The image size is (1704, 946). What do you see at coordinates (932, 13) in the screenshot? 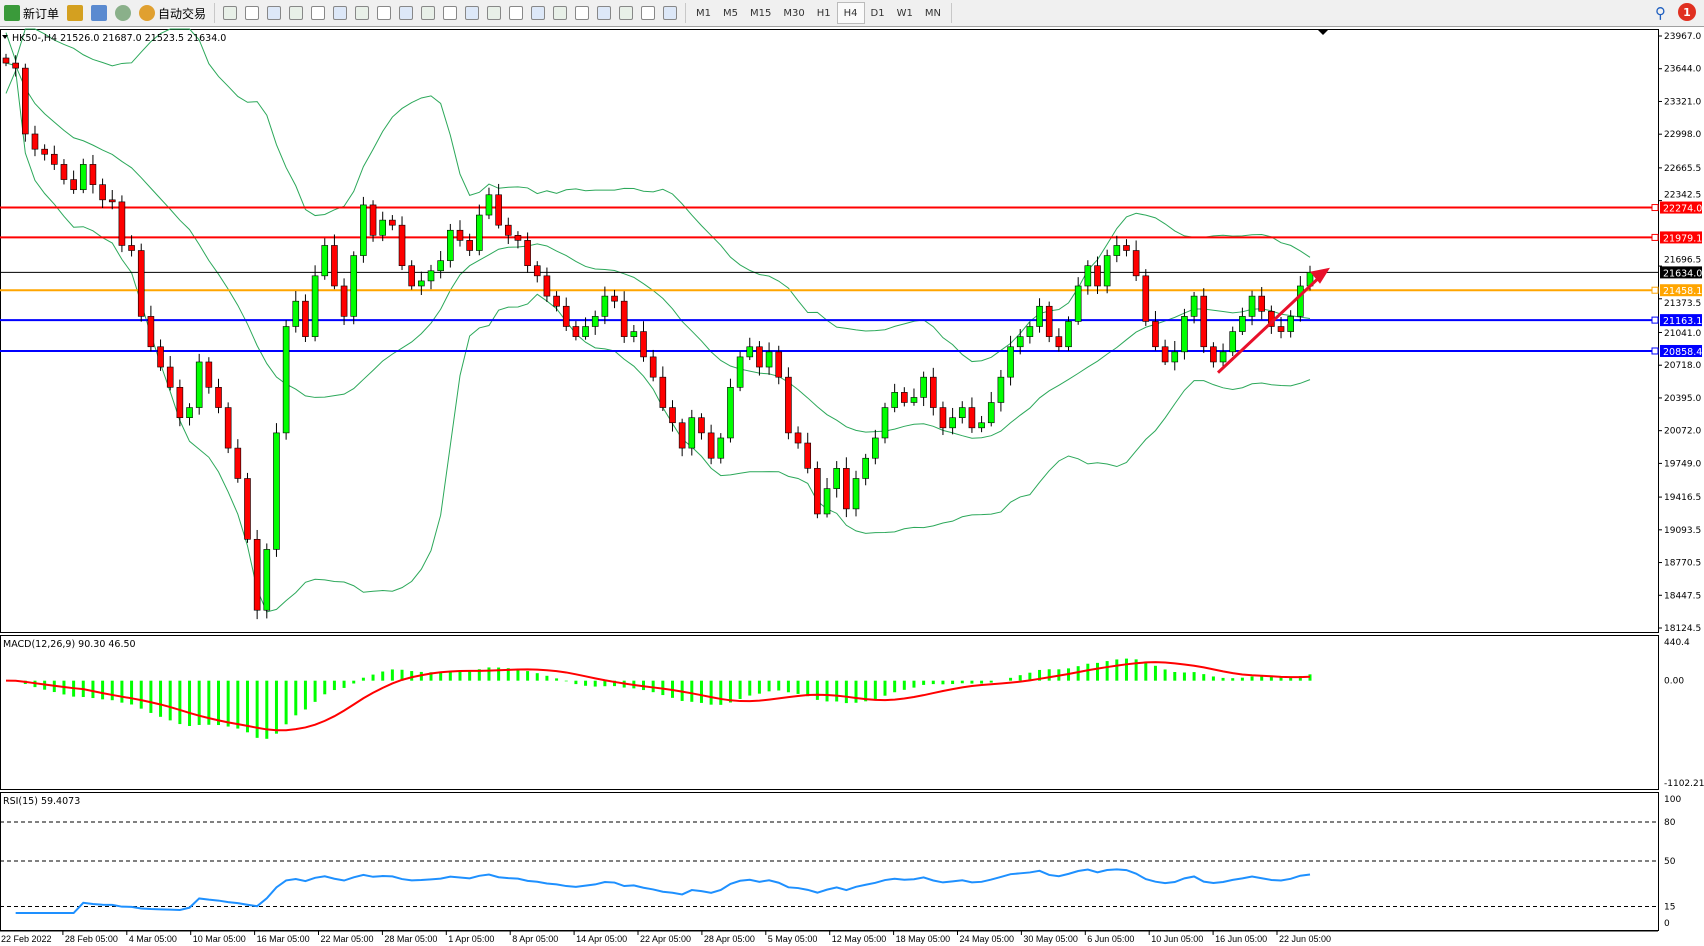
I see `timeframe-mn: MN` at bounding box center [932, 13].